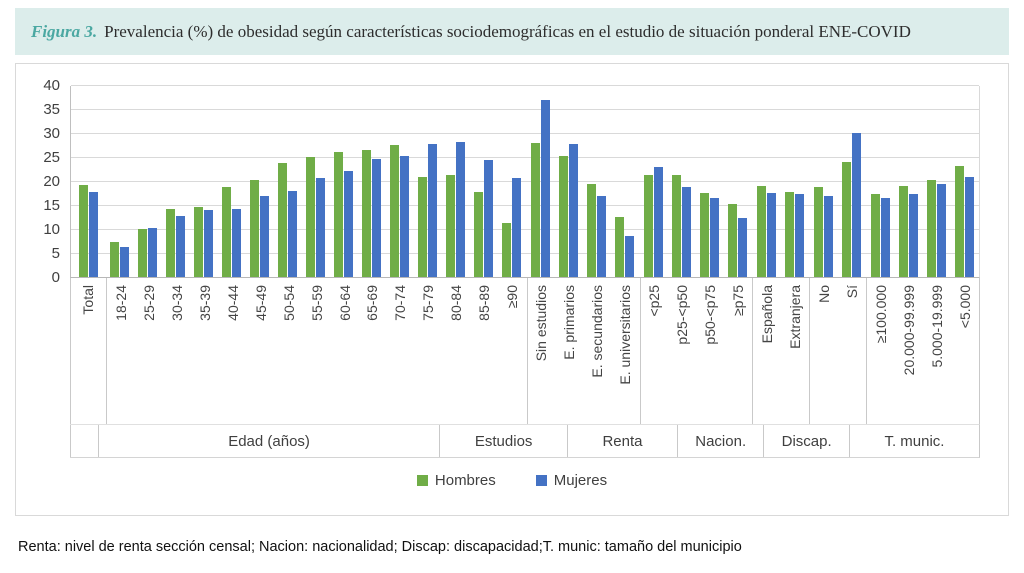  I want to click on category-cell-5-000-19-999: 5.000-19.999, so click(937, 351).